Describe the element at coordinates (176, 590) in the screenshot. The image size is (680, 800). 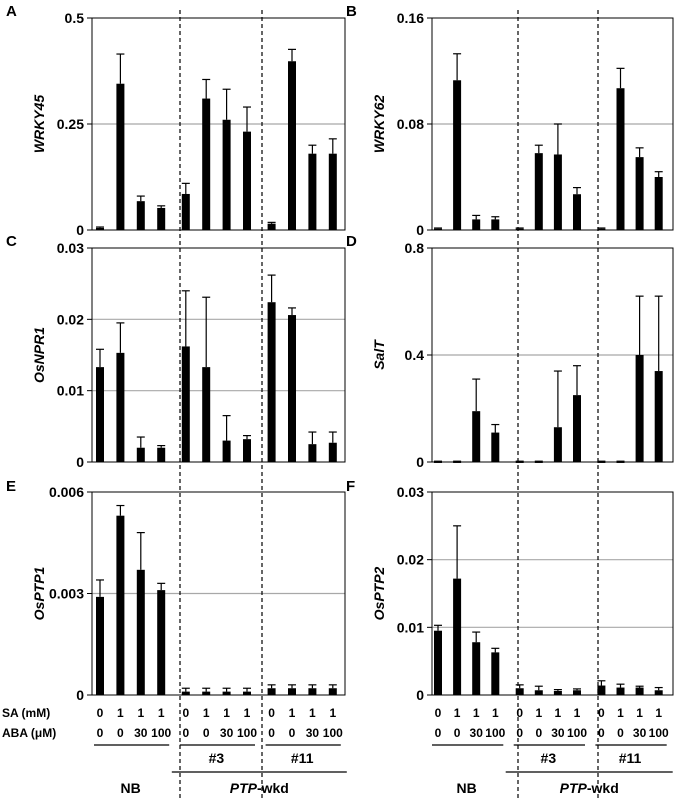
I see `chart-panel-e: E 0 0.003 0.006 OsPTP1` at that location.